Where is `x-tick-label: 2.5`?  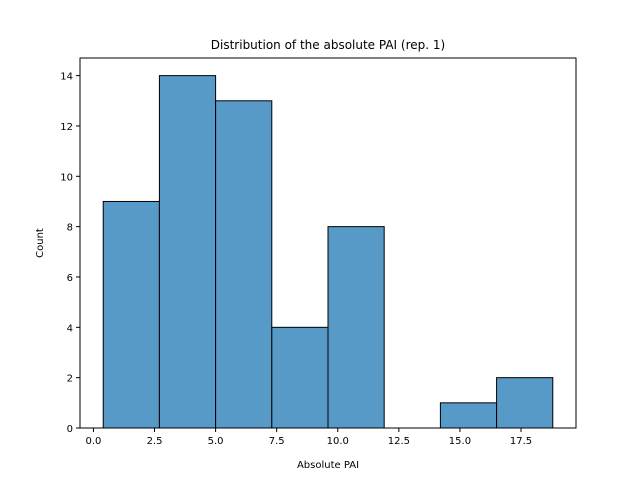 x-tick-label: 2.5 is located at coordinates (155, 441).